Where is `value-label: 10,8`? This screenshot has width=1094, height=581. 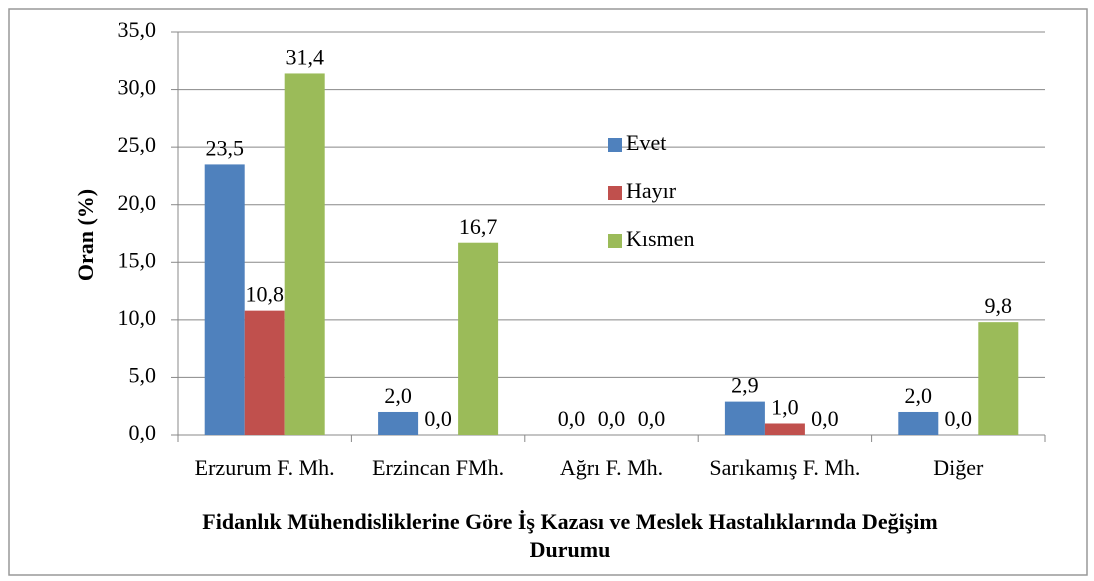 value-label: 10,8 is located at coordinates (264, 294).